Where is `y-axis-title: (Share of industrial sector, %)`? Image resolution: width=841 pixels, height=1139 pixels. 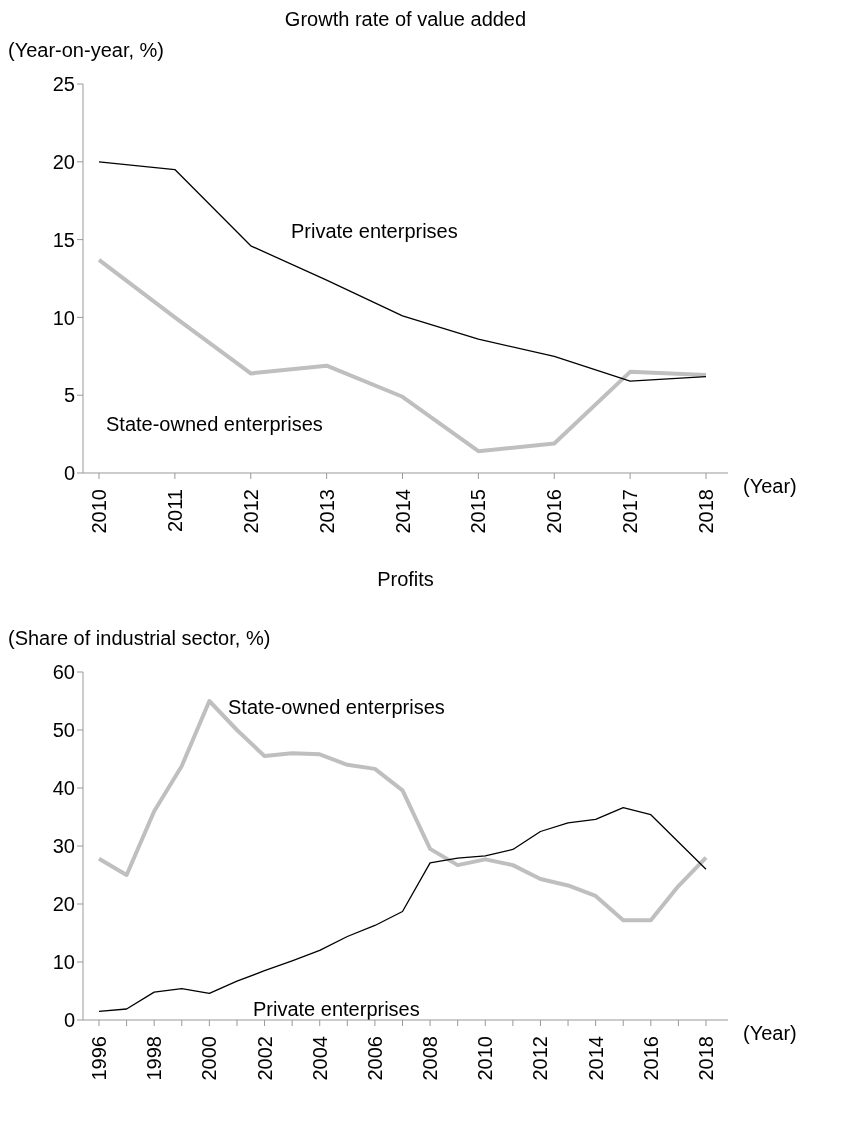 y-axis-title: (Share of industrial sector, %) is located at coordinates (139, 638).